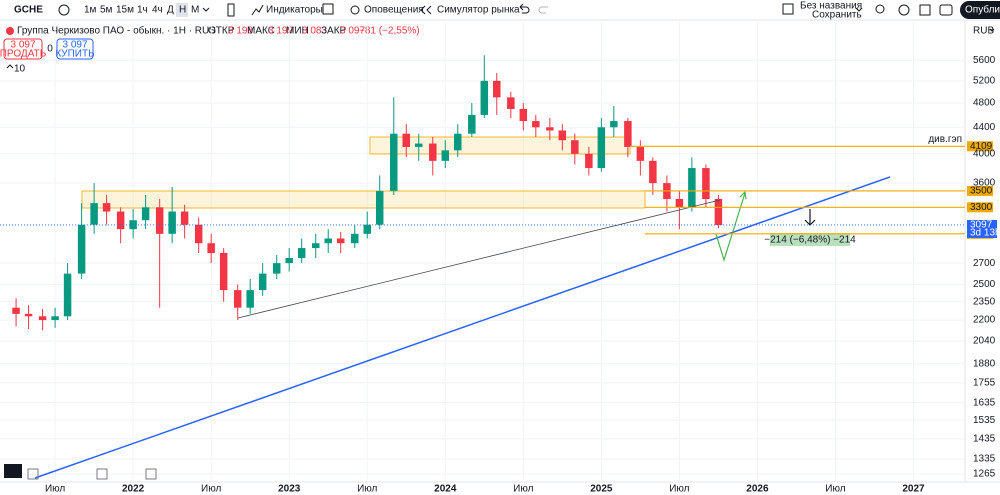 This screenshot has width=1000, height=495. I want to click on level-label: 4109, so click(981, 146).